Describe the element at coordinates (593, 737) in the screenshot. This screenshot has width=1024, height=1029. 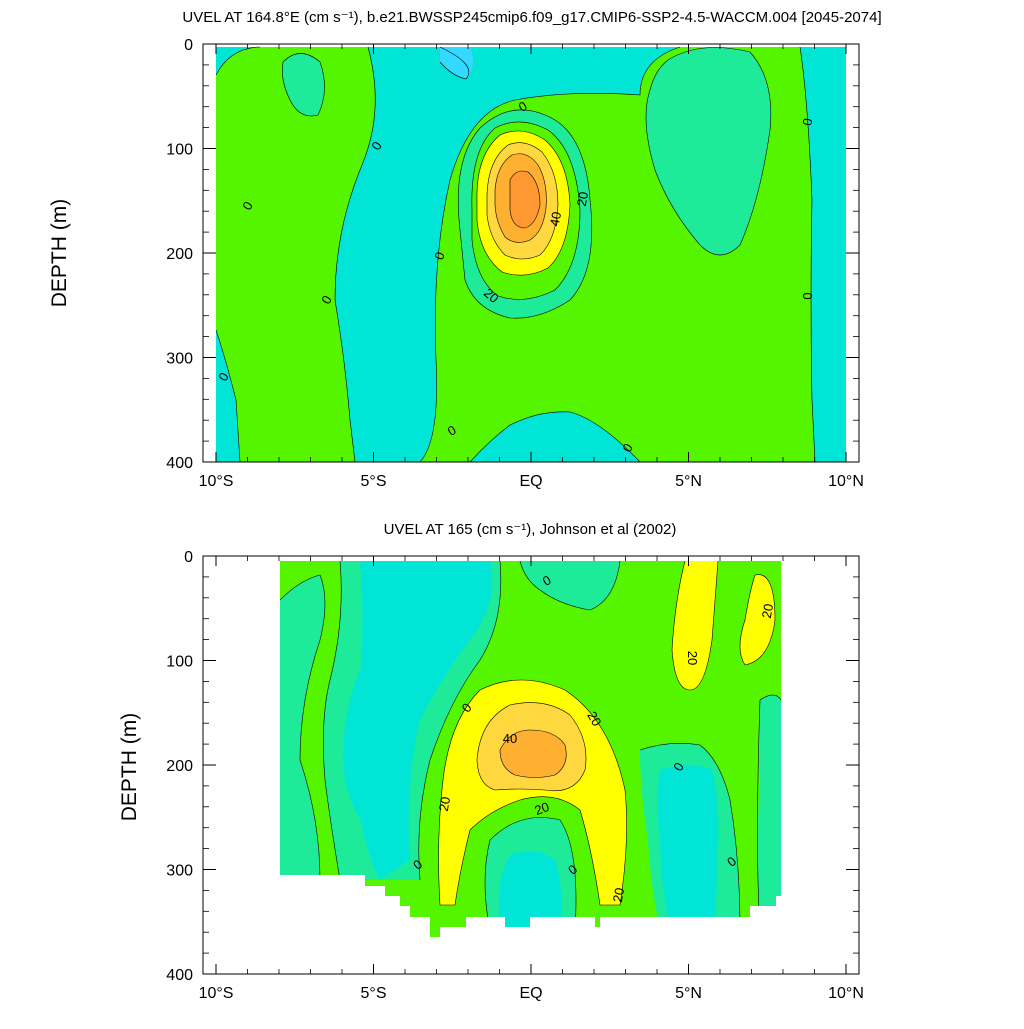
I see `bottom-contour-labels: 0 0 0 0 0 0 20 20 20 20 20 20 40` at that location.